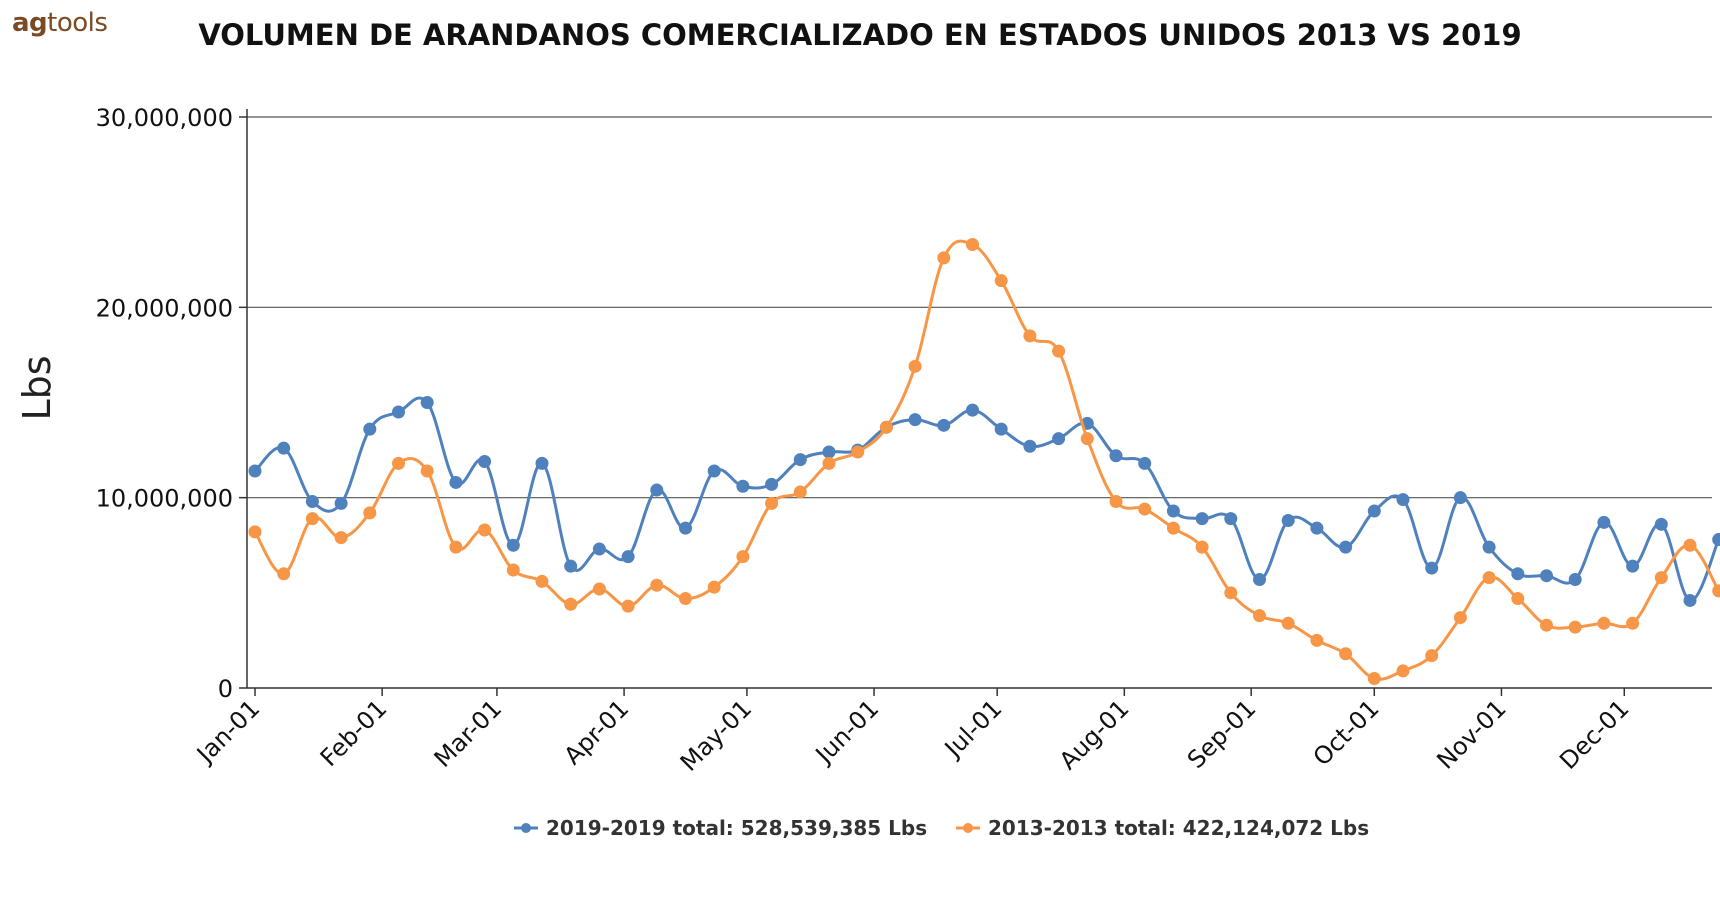  Describe the element at coordinates (468, 733) in the screenshot. I see `x-tick-label: Mar-01` at that location.